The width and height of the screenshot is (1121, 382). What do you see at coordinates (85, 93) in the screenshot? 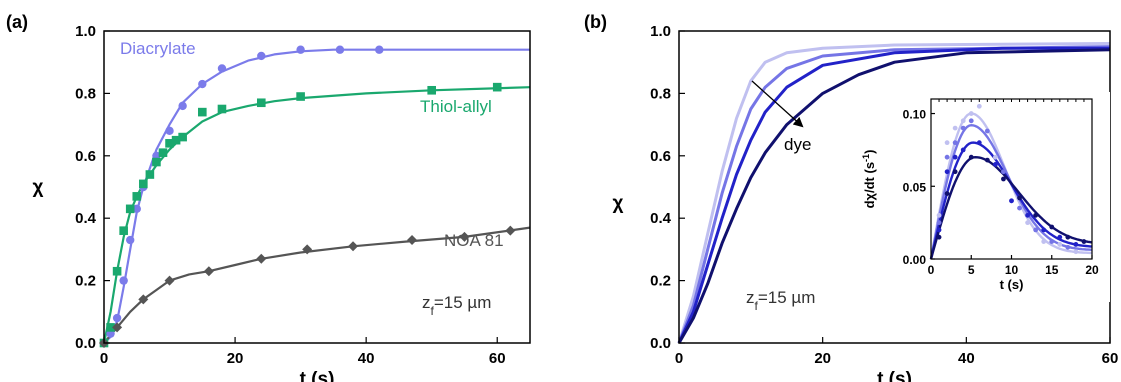
I see `panel-a-ytick-label: 0.8` at bounding box center [85, 93].